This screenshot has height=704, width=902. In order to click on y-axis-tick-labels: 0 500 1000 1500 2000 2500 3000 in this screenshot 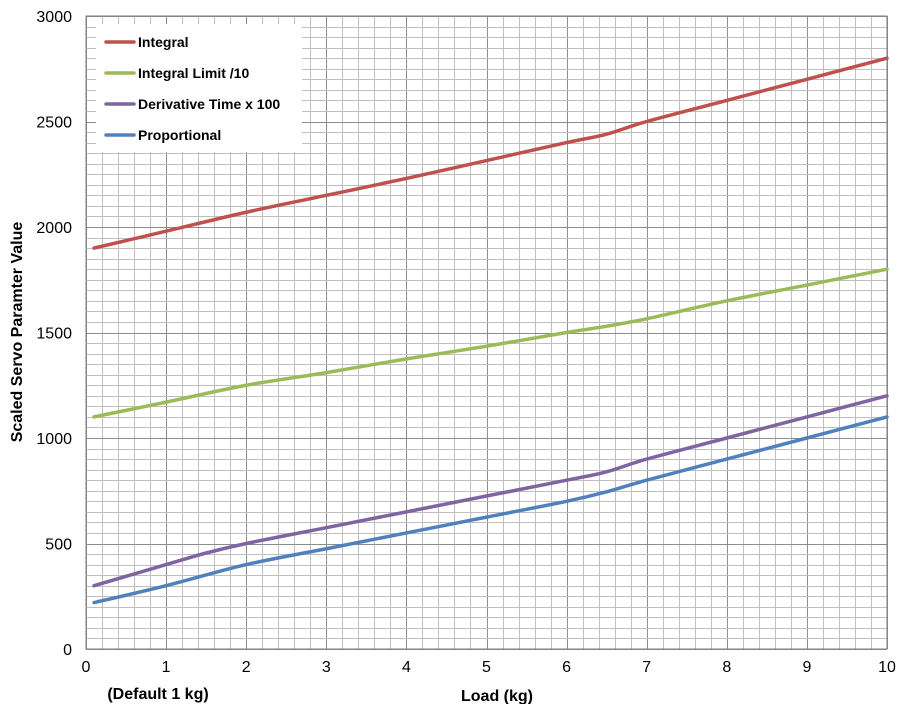, I will do `click(54, 334)`.